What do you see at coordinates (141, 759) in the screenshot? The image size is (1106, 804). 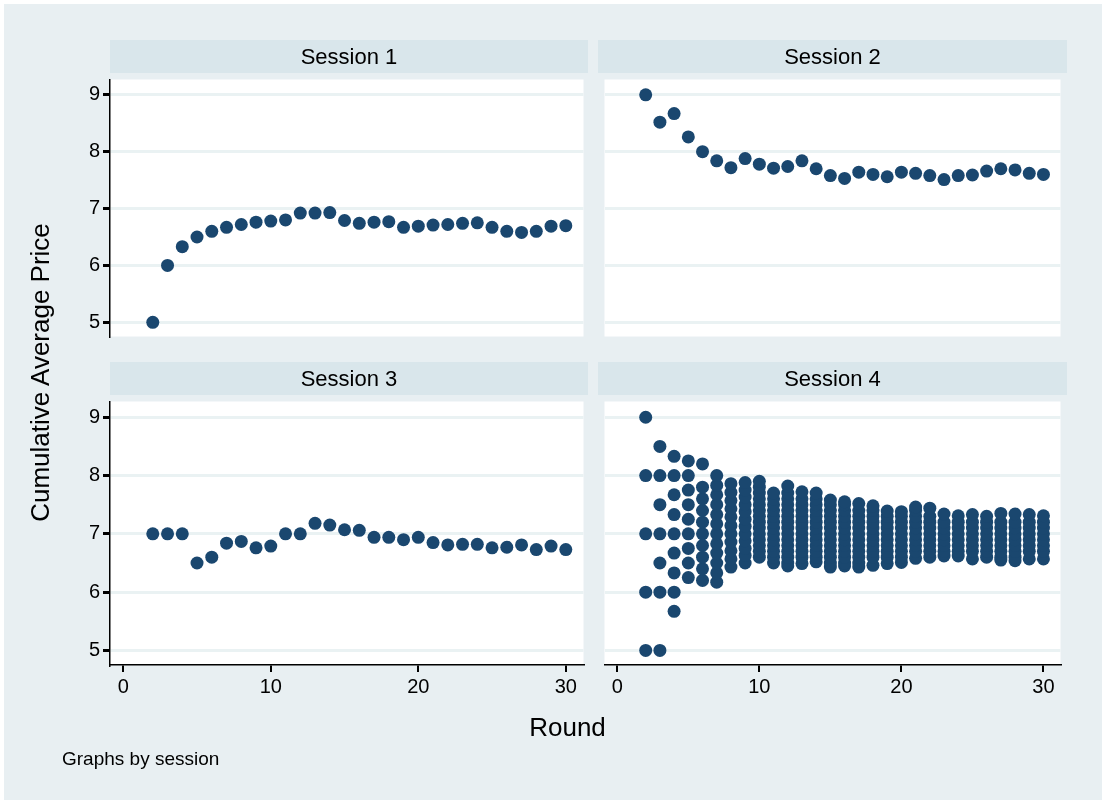 I see `text: Graphs by session` at bounding box center [141, 759].